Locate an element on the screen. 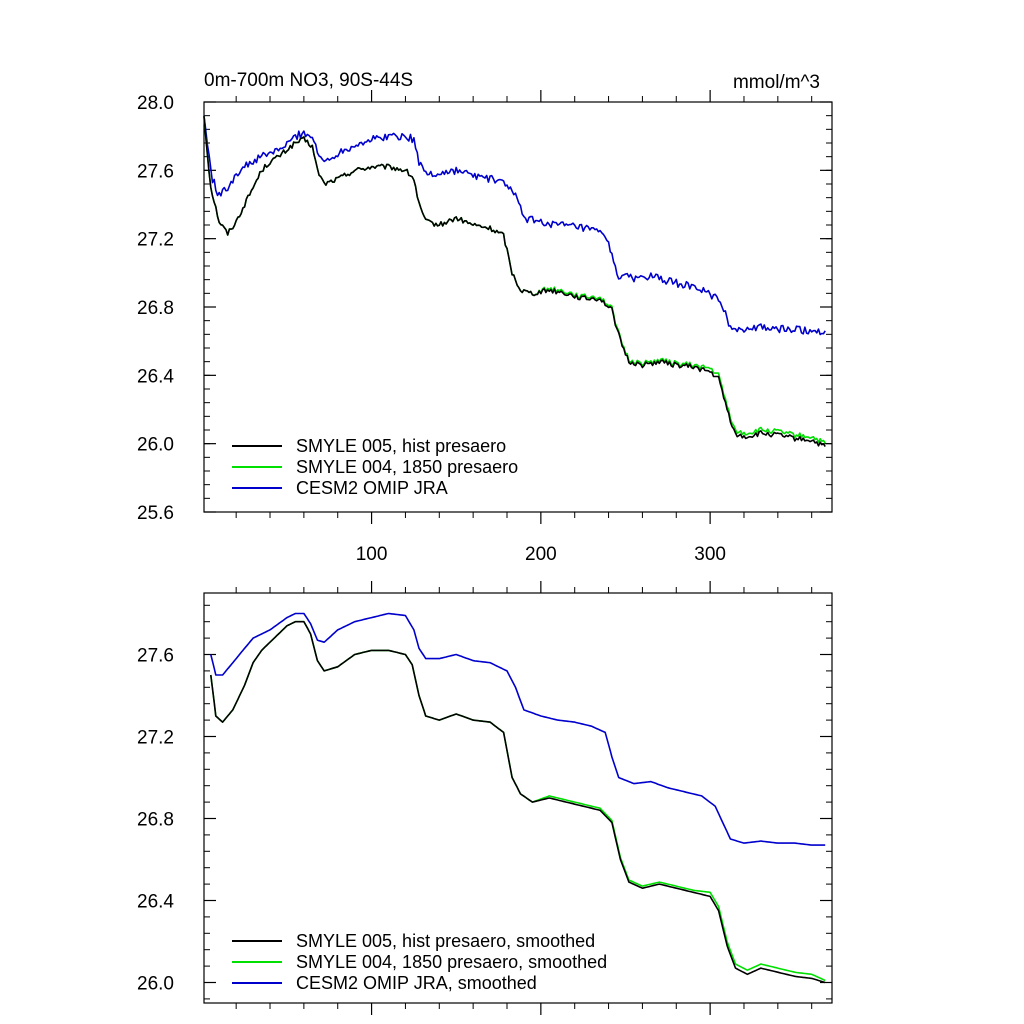 The width and height of the screenshot is (1024, 1024). y-tick-label: 25.6 is located at coordinates (155, 513).